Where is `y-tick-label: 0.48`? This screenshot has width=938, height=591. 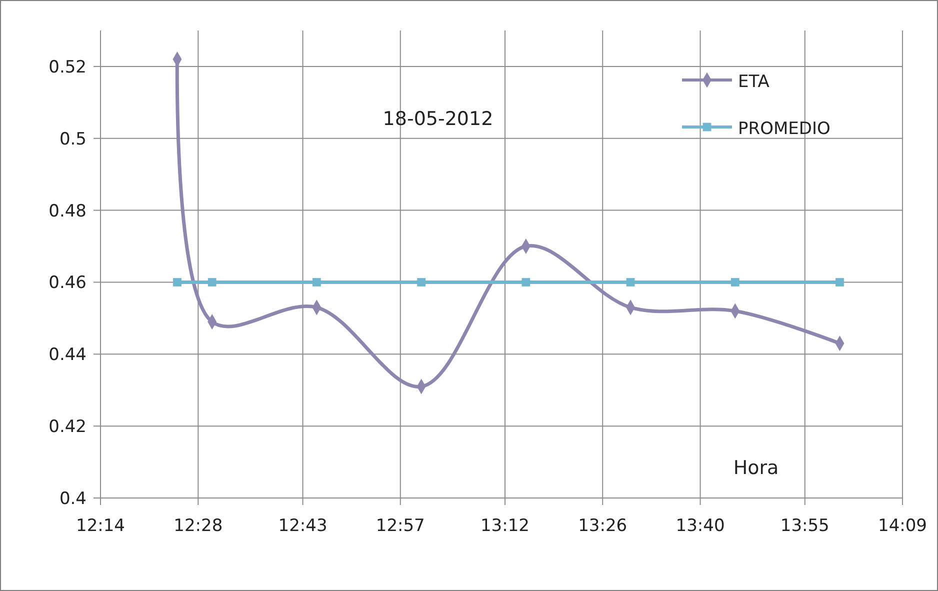 y-tick-label: 0.48 is located at coordinates (67, 211).